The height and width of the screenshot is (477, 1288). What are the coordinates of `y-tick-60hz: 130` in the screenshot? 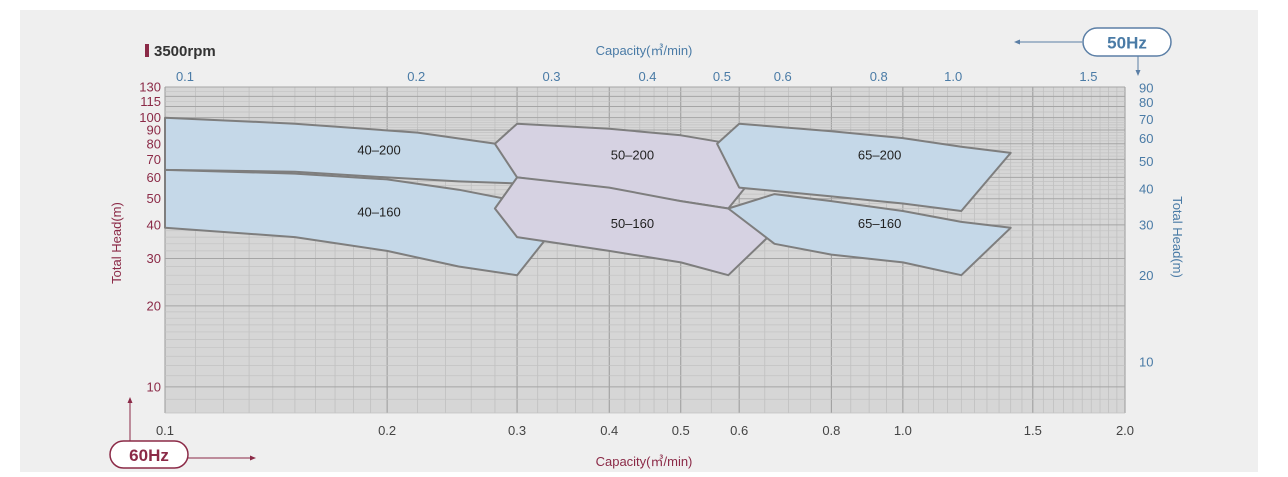 It's located at (150, 87).